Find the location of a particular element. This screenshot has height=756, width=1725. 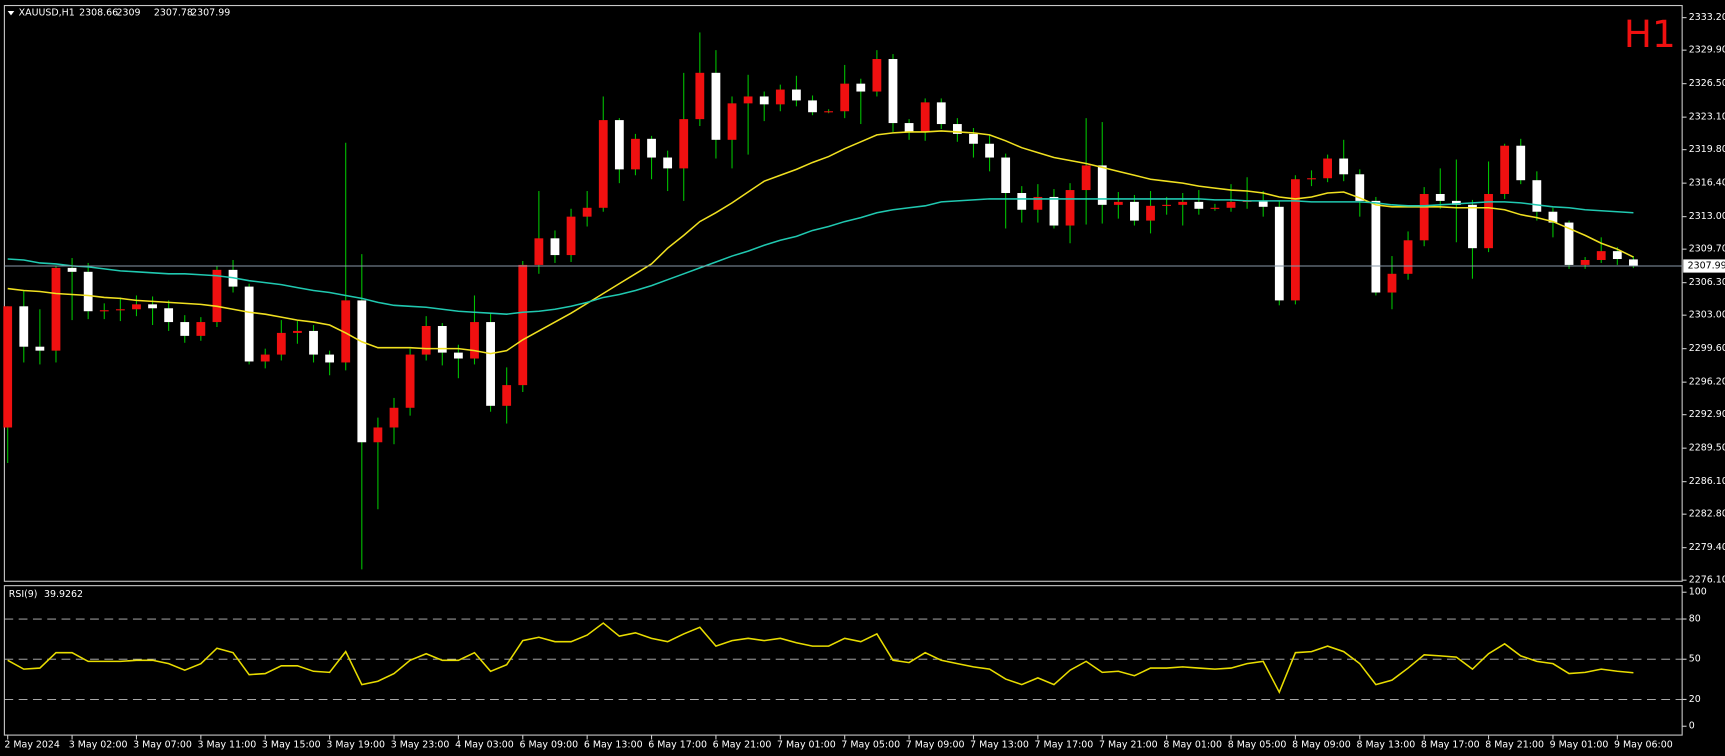

y-tick-label: 100 is located at coordinates (1698, 592).